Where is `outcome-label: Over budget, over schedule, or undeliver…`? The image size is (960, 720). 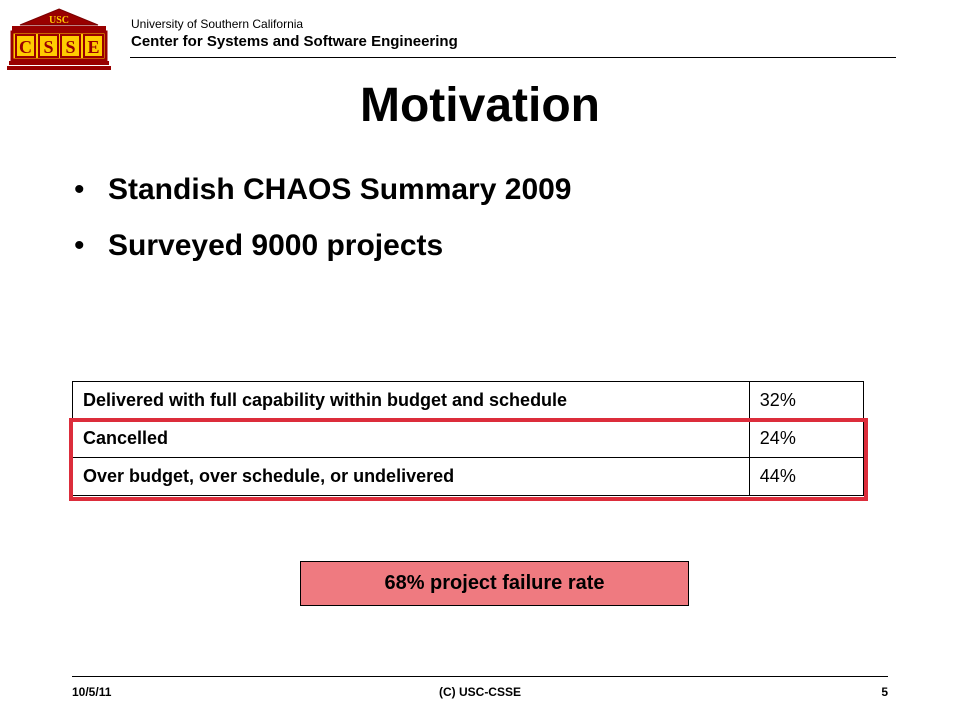
outcome-label: Over budget, over schedule, or undeliver… is located at coordinates (411, 476).